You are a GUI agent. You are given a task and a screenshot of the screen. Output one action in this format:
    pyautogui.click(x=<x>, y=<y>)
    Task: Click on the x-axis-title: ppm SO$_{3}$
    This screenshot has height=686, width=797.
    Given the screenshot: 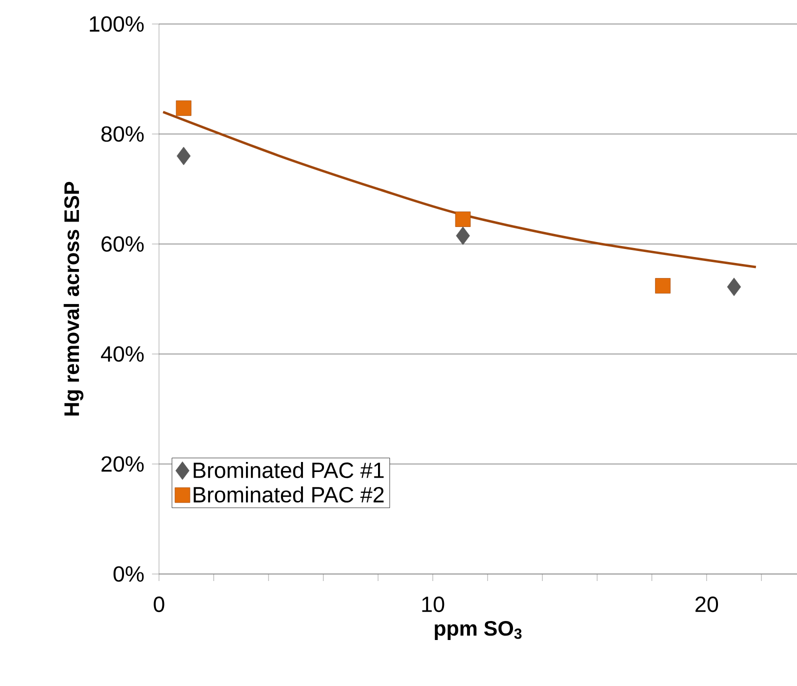 What is the action you would take?
    pyautogui.click(x=478, y=630)
    